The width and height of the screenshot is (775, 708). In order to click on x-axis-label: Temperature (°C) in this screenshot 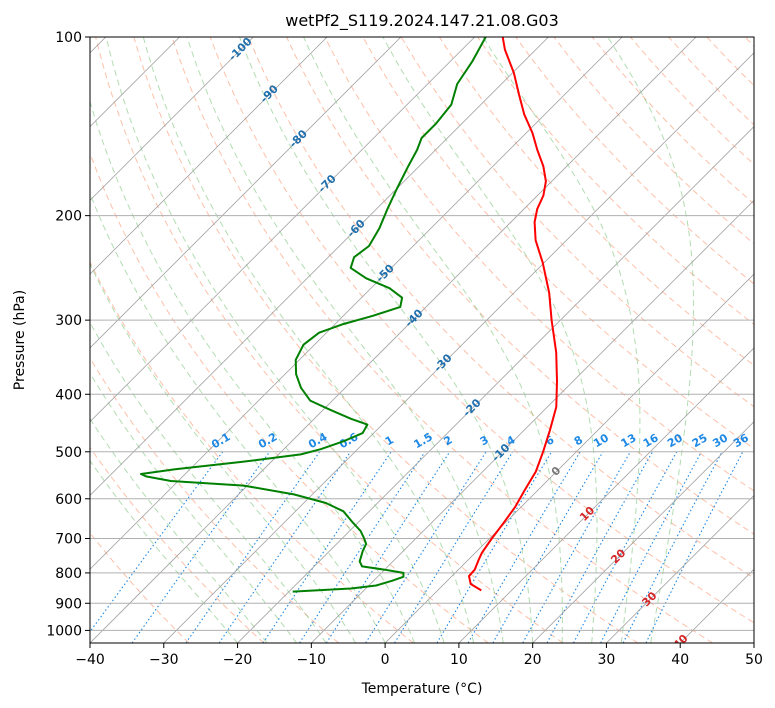, I will do `click(422, 689)`.